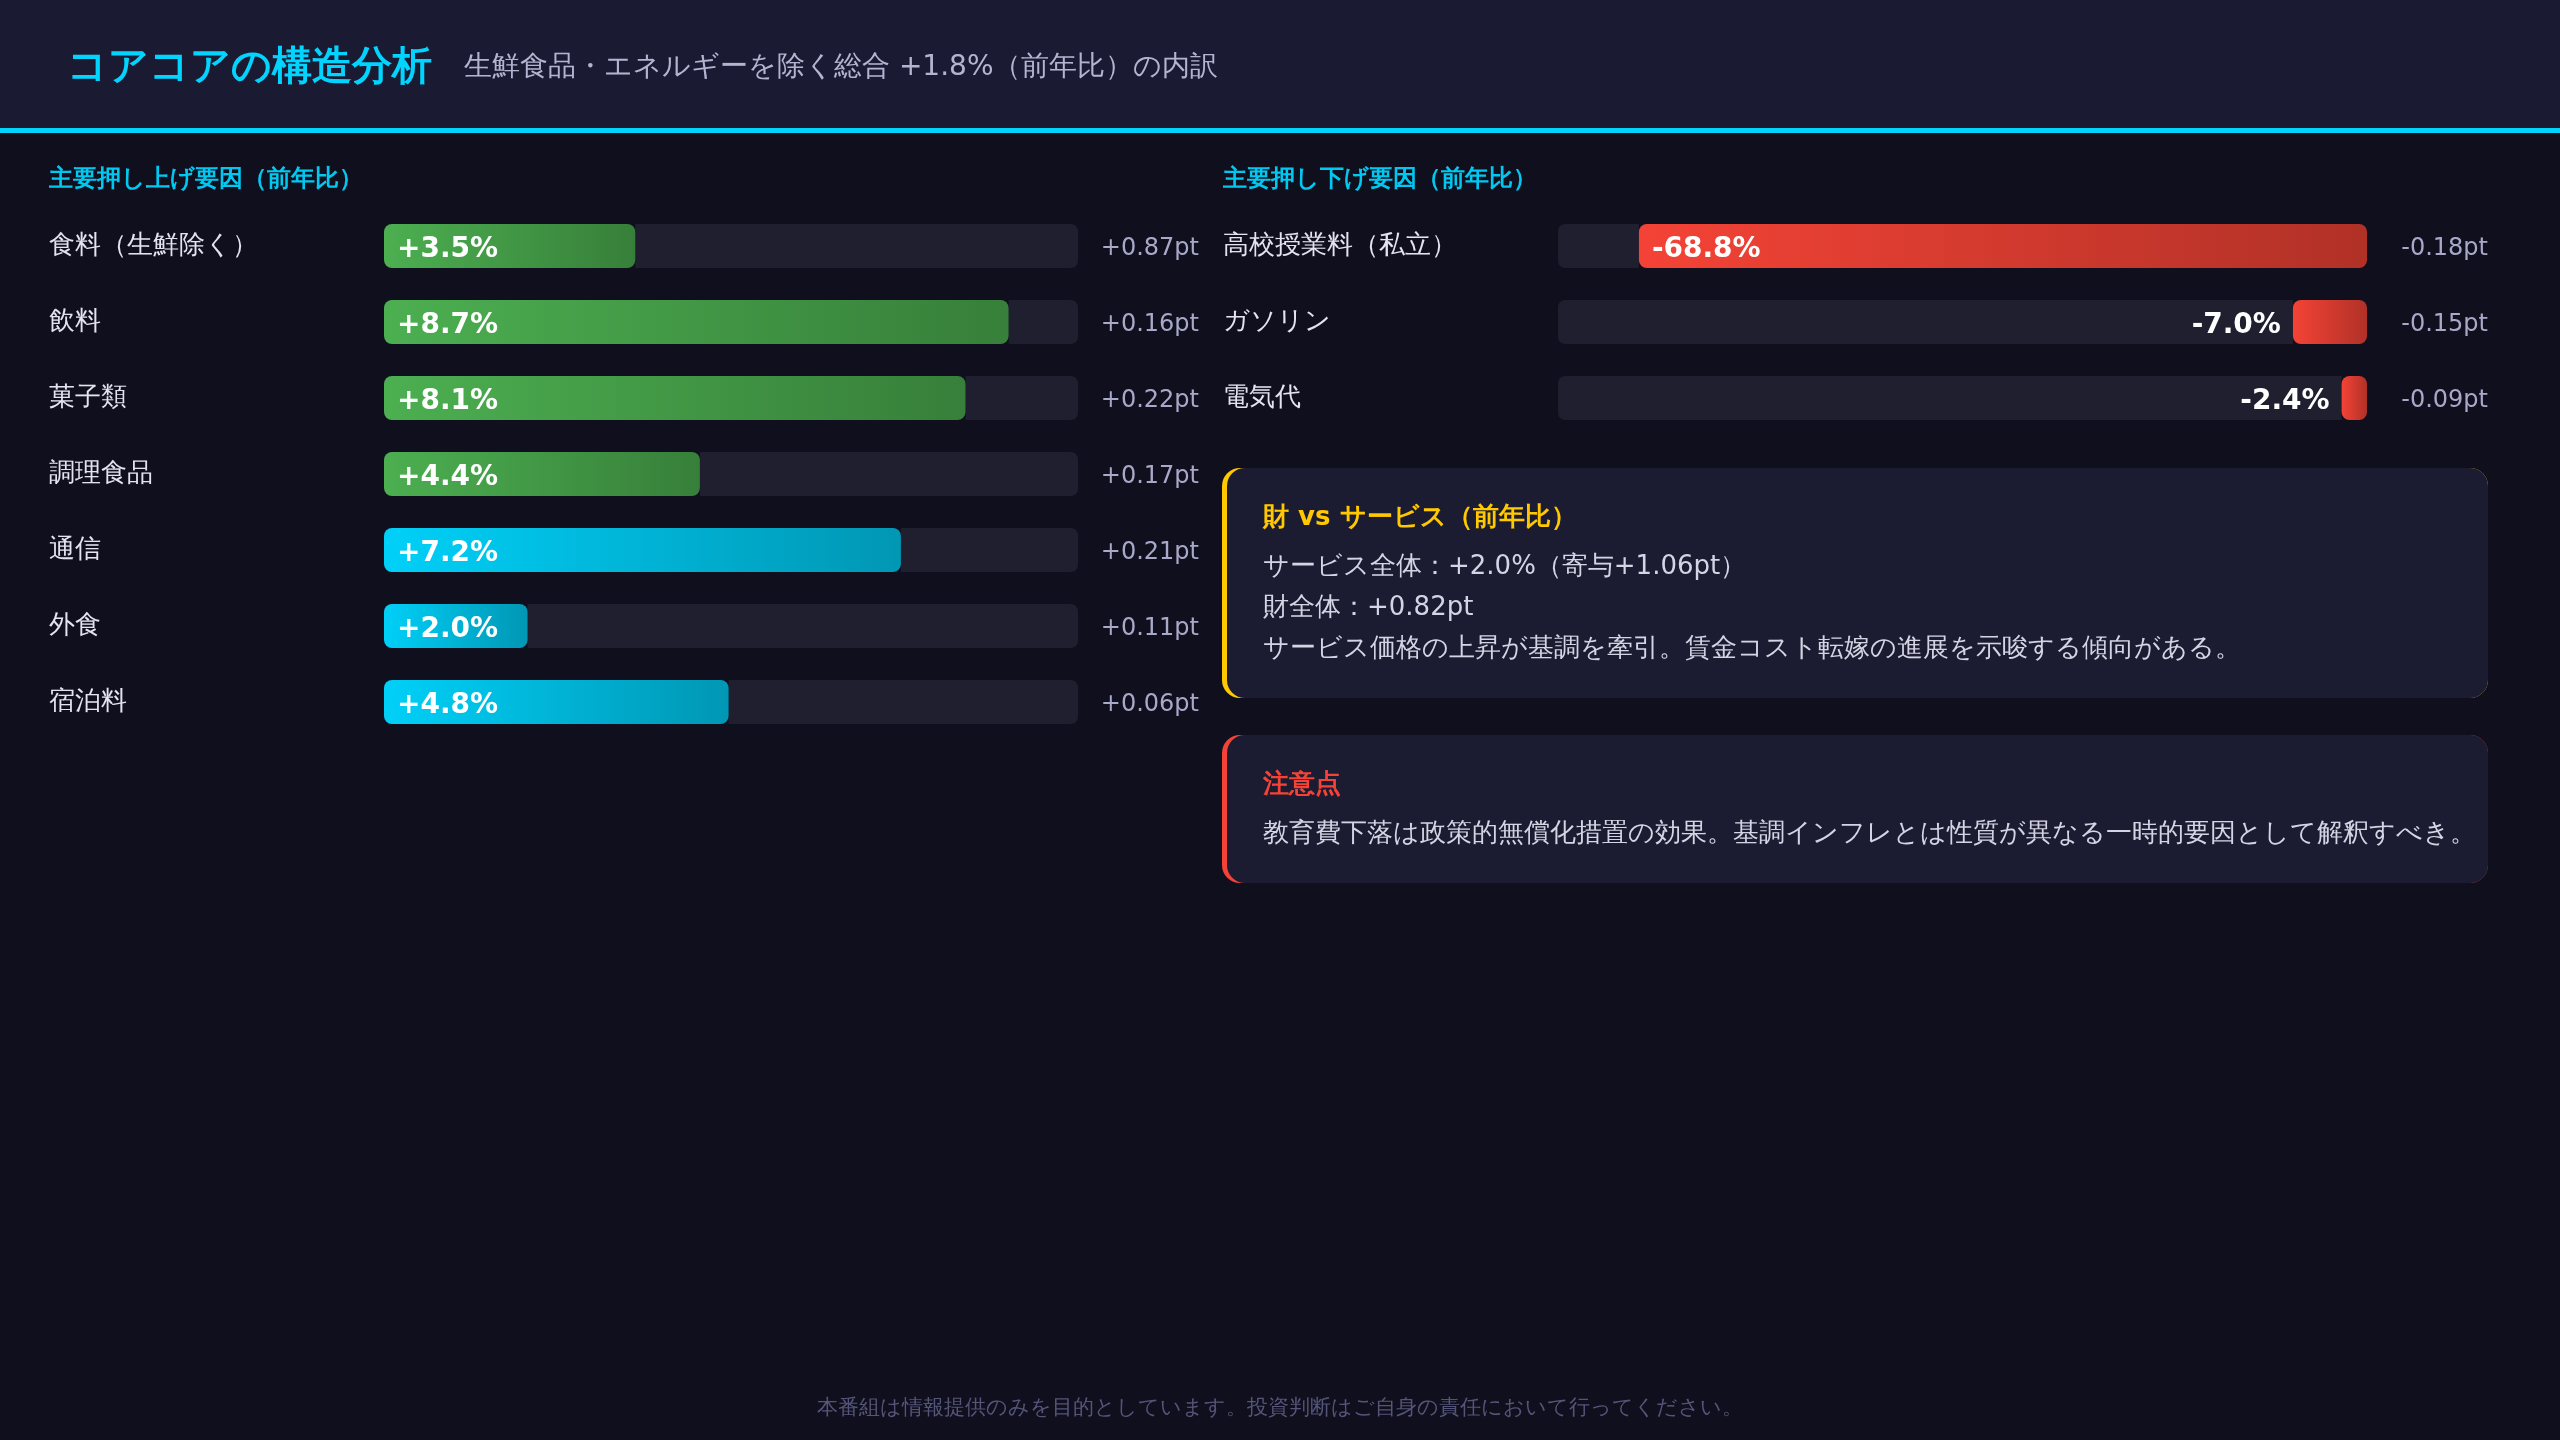 The width and height of the screenshot is (2560, 1440). What do you see at coordinates (1149, 627) in the screenshot?
I see `text: +0.11pt` at bounding box center [1149, 627].